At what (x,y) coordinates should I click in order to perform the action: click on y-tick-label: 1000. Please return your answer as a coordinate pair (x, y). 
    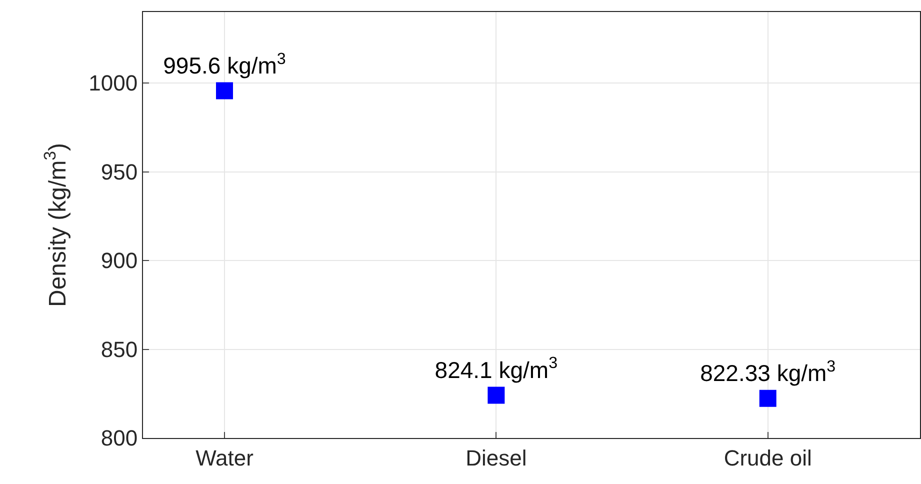
    Looking at the image, I should click on (113, 83).